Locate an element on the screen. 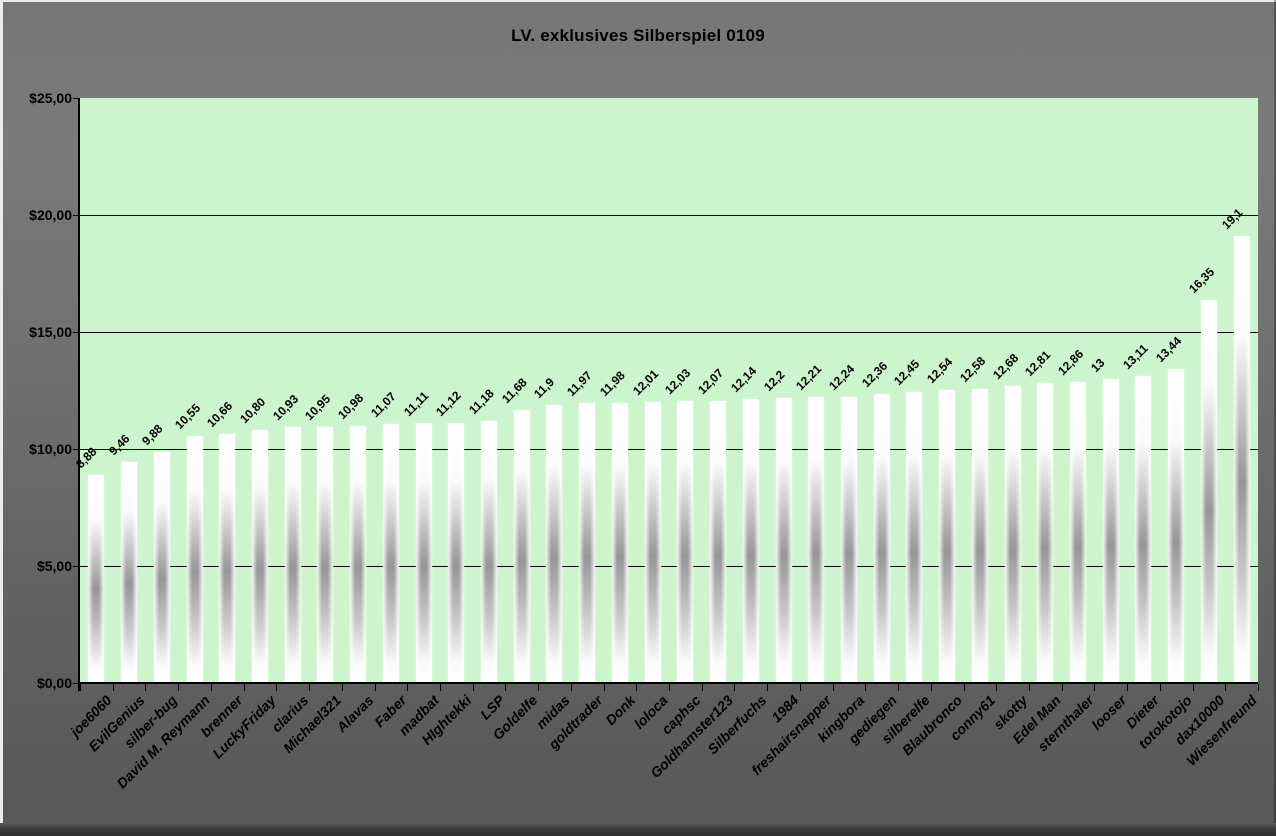 The image size is (1276, 836). y-axis-label: $5,00 is located at coordinates (54, 566).